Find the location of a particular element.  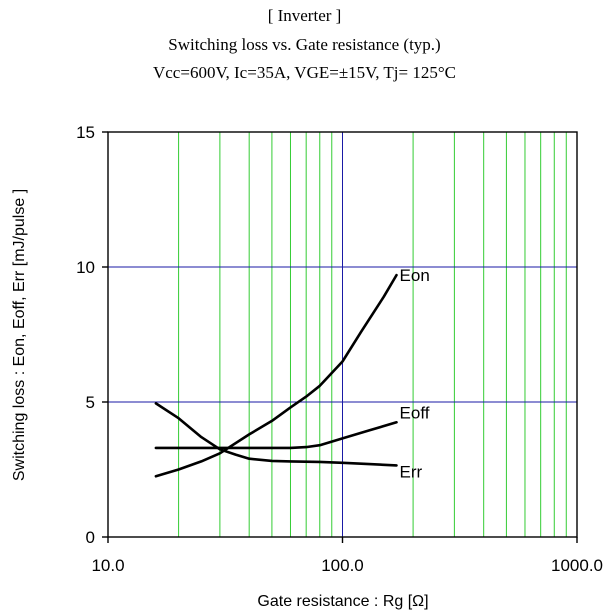

y-tick-label: 5 is located at coordinates (90, 402).